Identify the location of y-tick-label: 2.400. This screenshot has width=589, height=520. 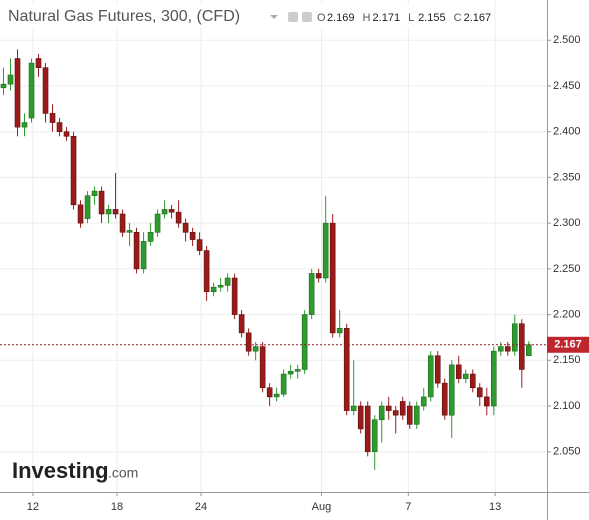
(567, 132).